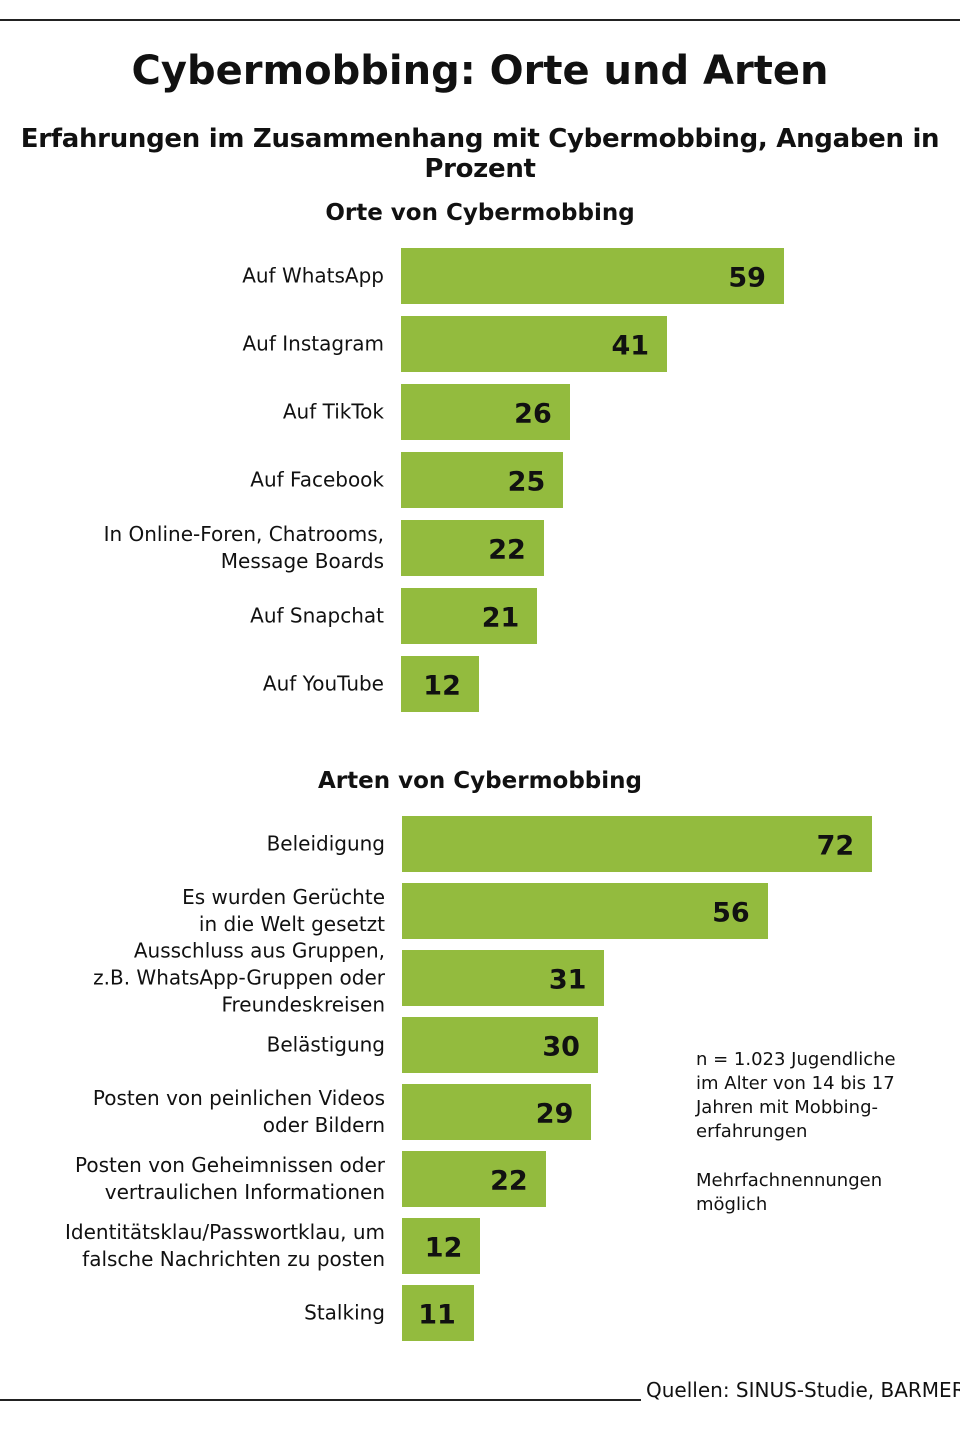  What do you see at coordinates (333, 411) in the screenshot?
I see `category-label: Auf TikTok` at bounding box center [333, 411].